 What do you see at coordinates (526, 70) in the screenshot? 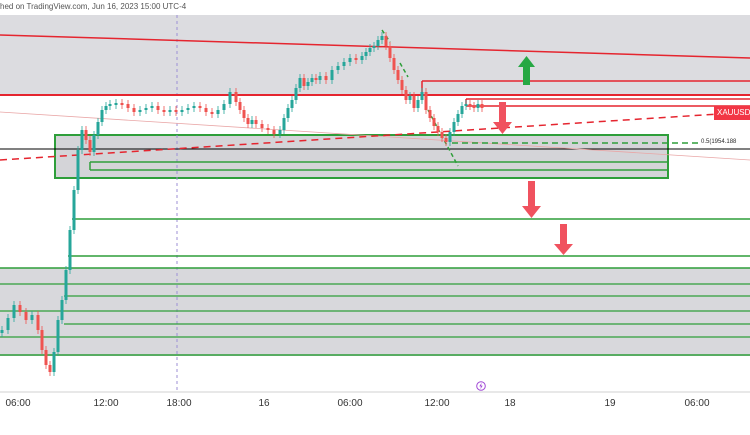
I see `up-arrow` at bounding box center [526, 70].